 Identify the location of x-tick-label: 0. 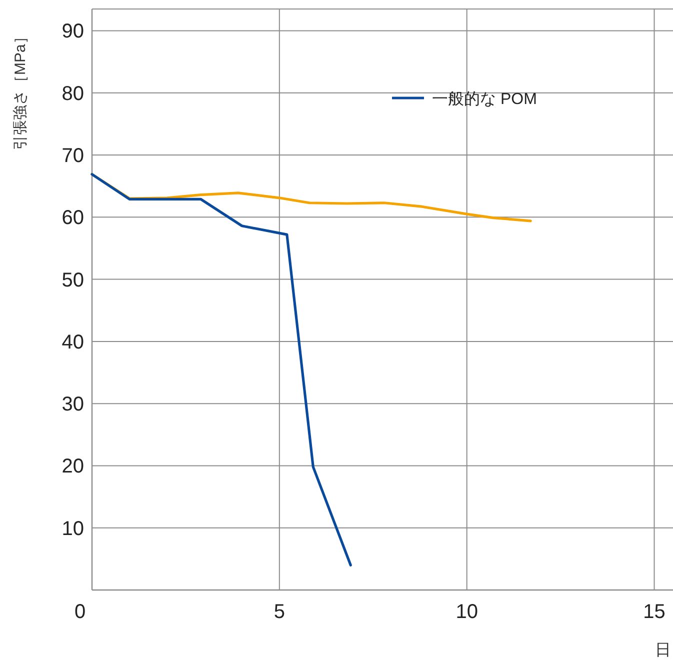
(80, 612).